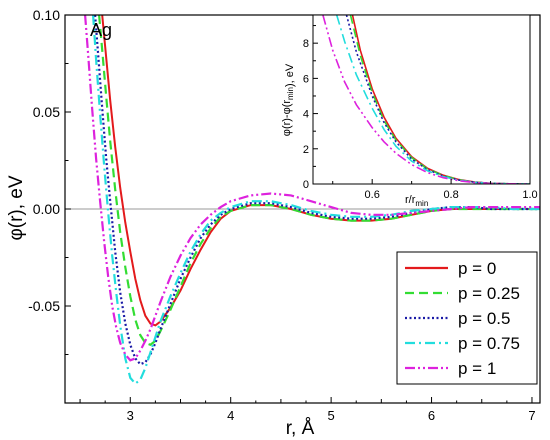  What do you see at coordinates (531, 415) in the screenshot?
I see `x-tick-label: 7` at bounding box center [531, 415].